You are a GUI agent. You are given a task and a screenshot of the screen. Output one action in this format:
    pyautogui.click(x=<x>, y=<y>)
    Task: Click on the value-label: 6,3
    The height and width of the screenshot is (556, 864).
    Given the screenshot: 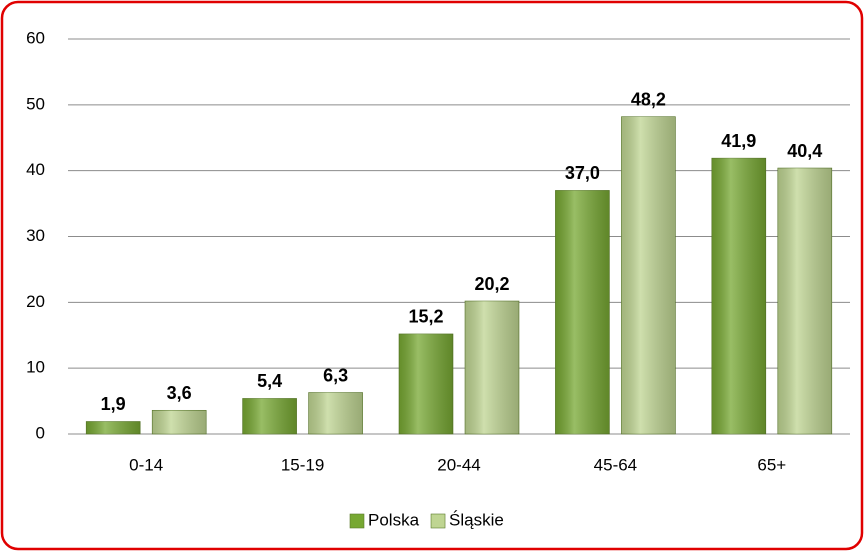 What is the action you would take?
    pyautogui.click(x=335, y=375)
    